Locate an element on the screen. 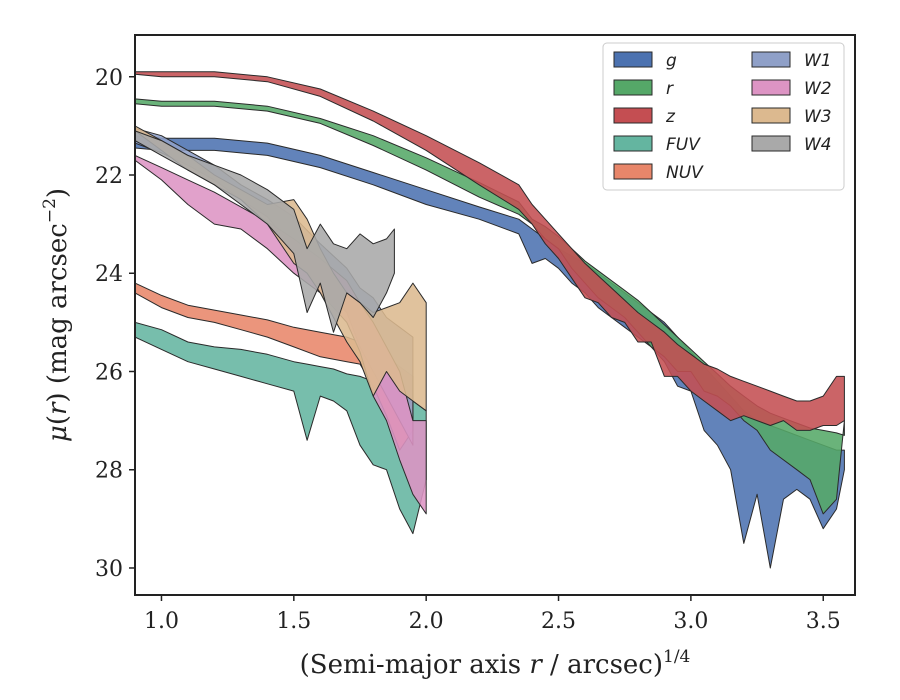  legend-label-r: r is located at coordinates (670, 89).